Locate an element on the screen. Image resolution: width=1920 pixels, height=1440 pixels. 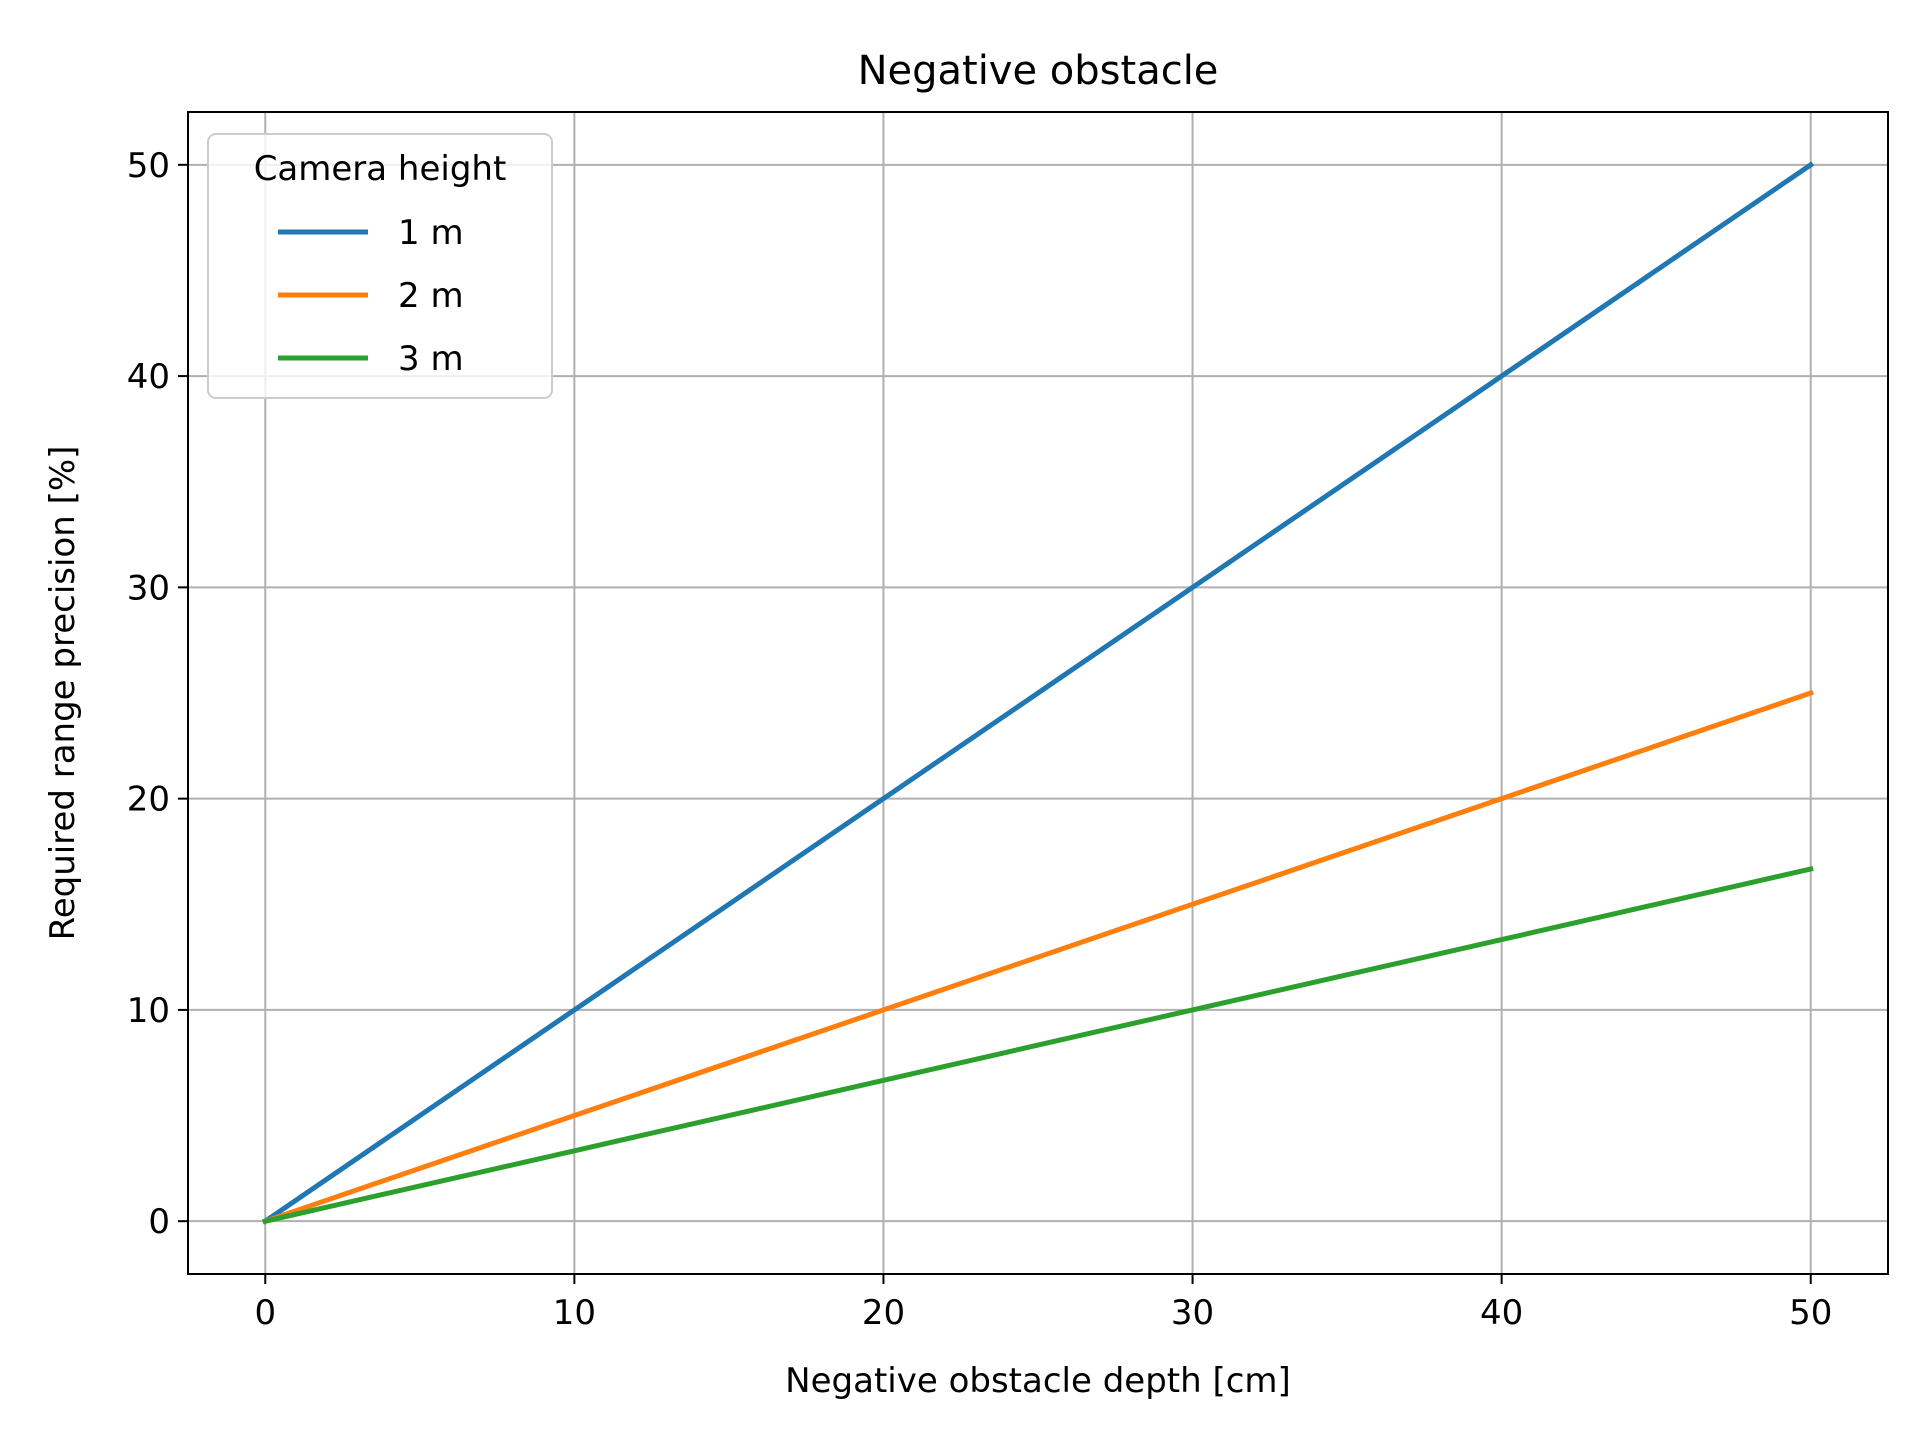
y-tick-label-4: 40 is located at coordinates (148, 377).